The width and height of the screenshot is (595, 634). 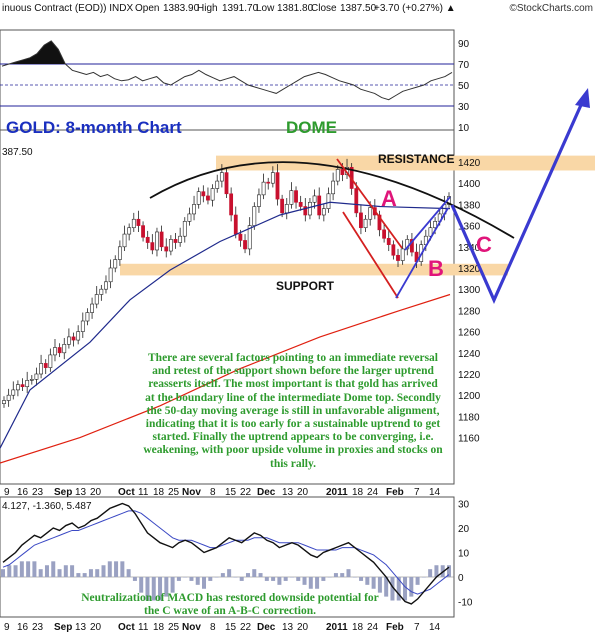 What do you see at coordinates (305, 286) in the screenshot?
I see `support-label: SUPPORT` at bounding box center [305, 286].